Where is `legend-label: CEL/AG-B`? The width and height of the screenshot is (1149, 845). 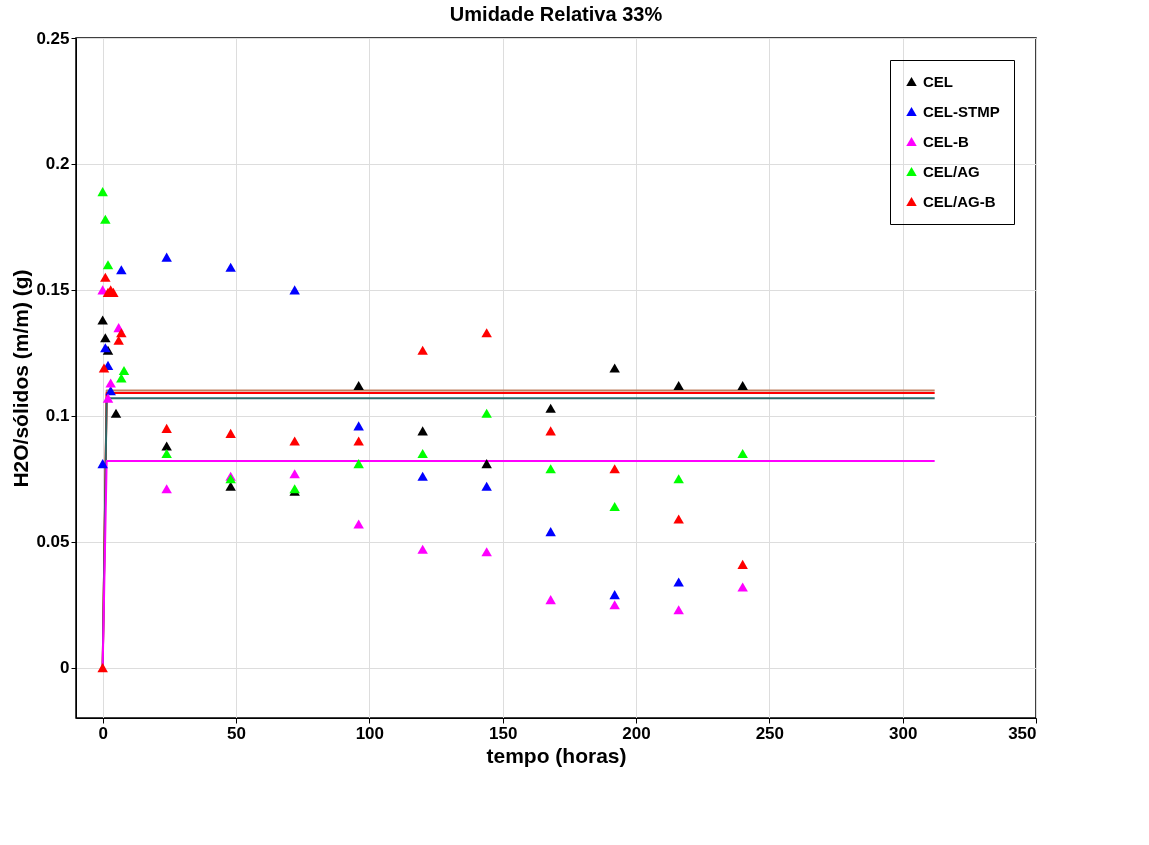 legend-label: CEL/AG-B is located at coordinates (959, 201).